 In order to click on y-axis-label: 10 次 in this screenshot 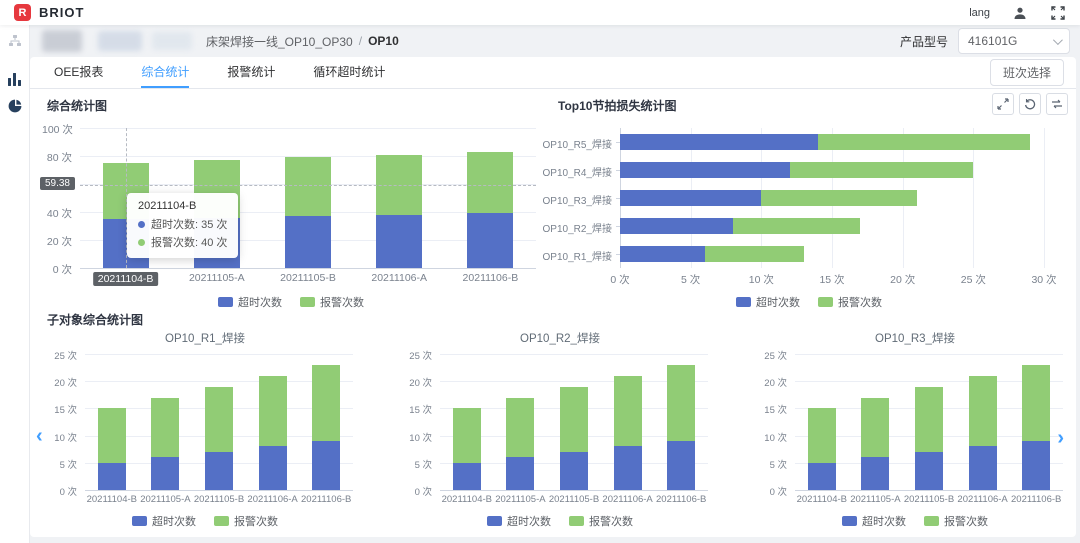, I will do `click(775, 438)`.